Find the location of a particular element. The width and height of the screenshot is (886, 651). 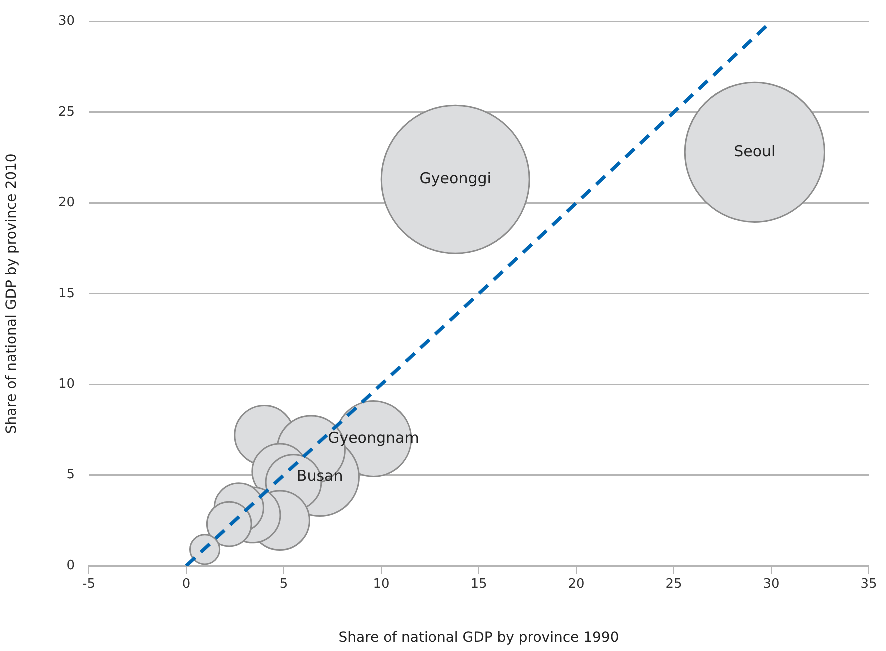

y-axis-title: Share of national GDP by province 2010 is located at coordinates (12, 294).